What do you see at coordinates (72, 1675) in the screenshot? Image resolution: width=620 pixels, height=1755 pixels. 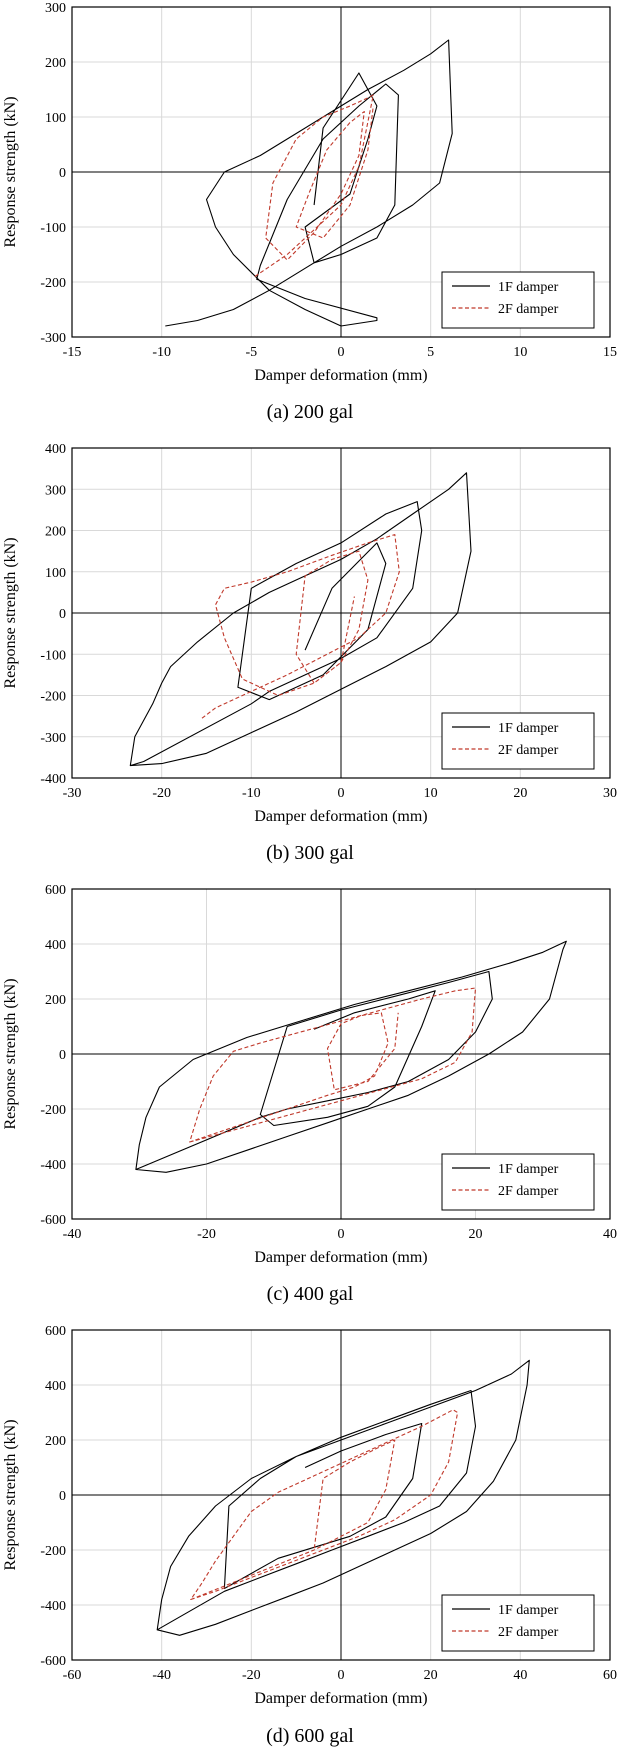 I see `x-tick-label: -60` at bounding box center [72, 1675].